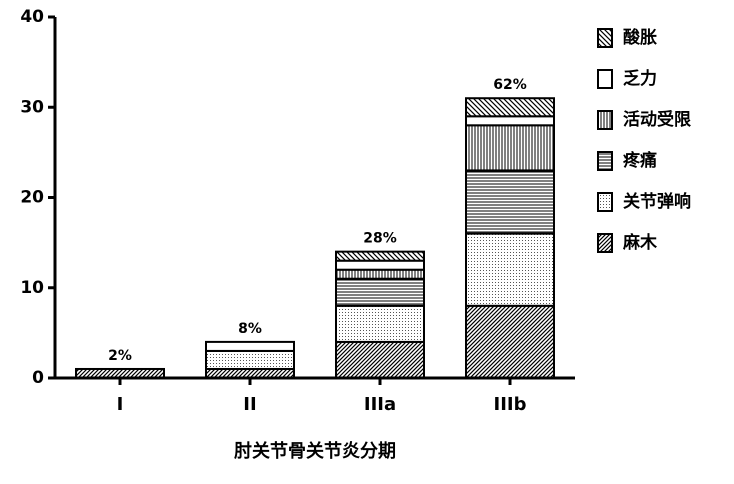 This screenshot has height=484, width=734. What do you see at coordinates (120, 356) in the screenshot?
I see `total-label: 2%` at bounding box center [120, 356].